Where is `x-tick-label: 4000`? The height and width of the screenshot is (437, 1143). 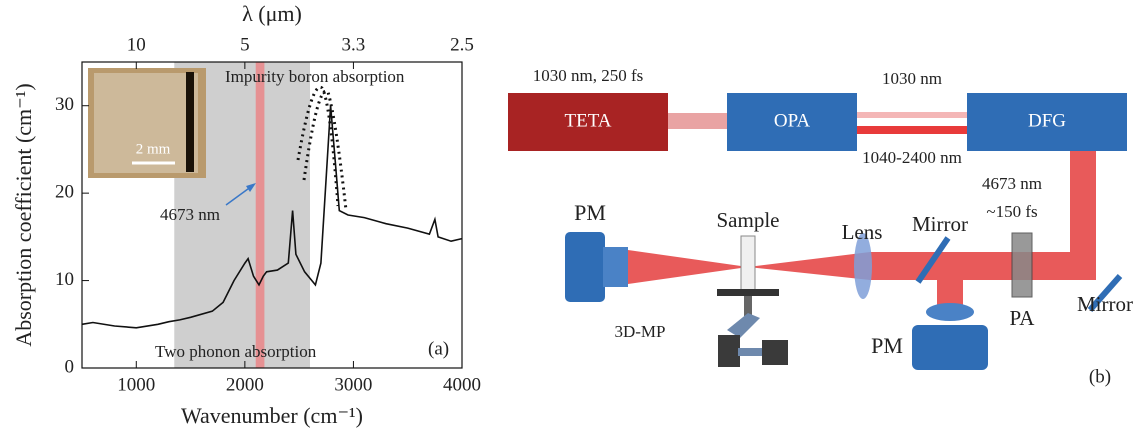 x-tick-label: 4000 is located at coordinates (462, 384).